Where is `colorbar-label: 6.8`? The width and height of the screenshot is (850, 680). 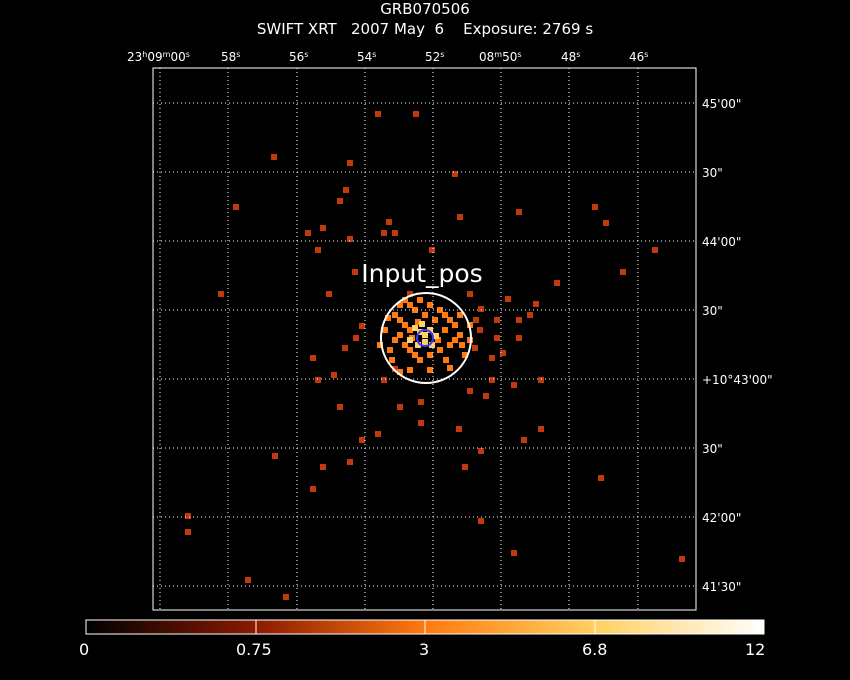
colorbar-label: 6.8 is located at coordinates (595, 649).